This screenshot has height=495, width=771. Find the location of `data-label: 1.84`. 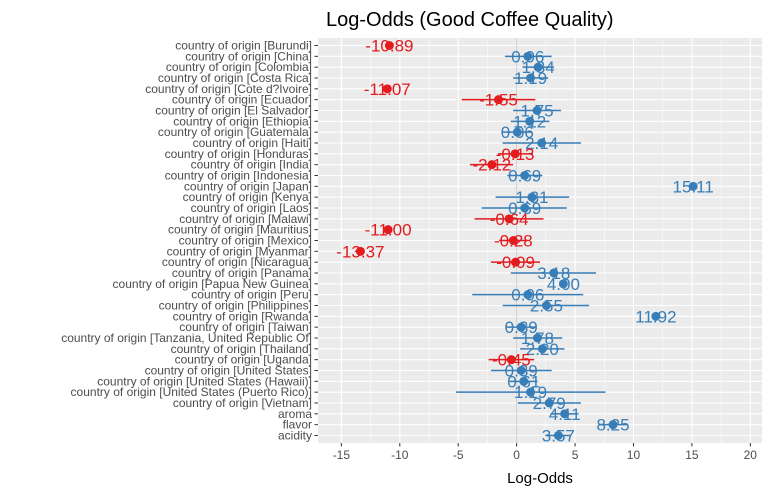

data-label: 1.84 is located at coordinates (538, 67).